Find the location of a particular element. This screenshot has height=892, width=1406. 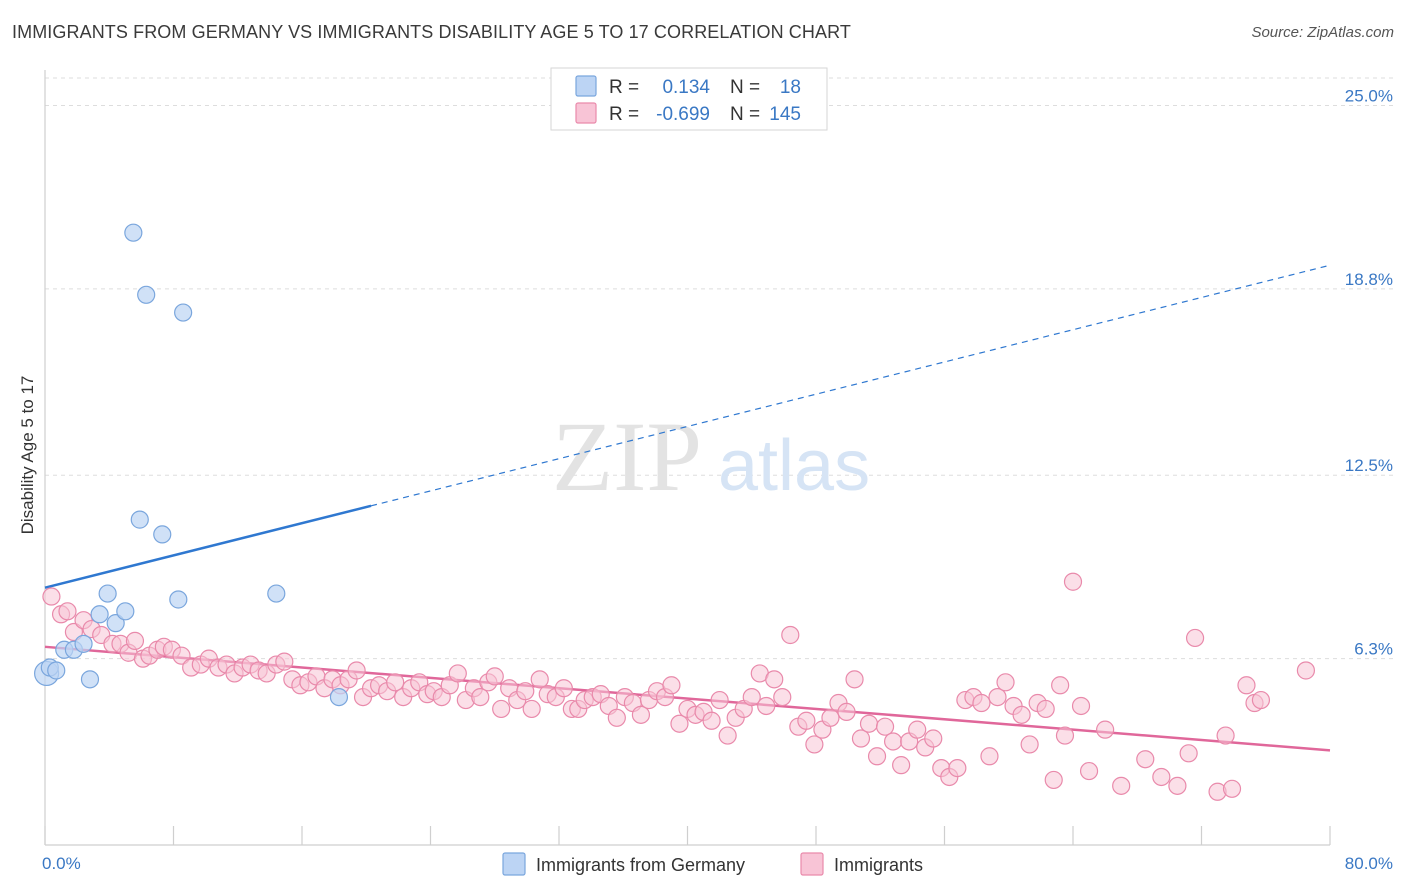

legend-n-label-1: N = is located at coordinates (745, 114).